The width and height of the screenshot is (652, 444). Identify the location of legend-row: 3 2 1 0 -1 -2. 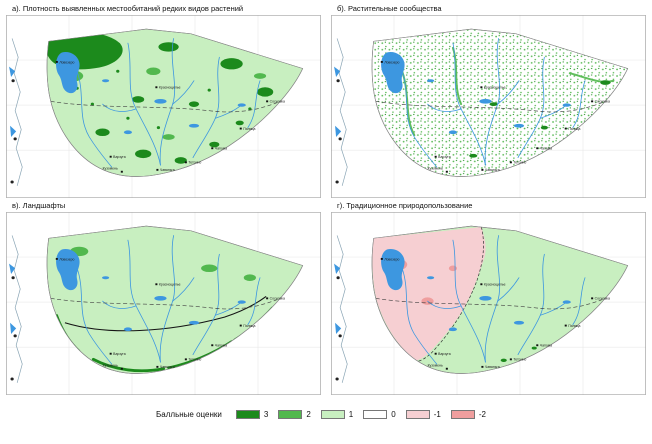
(365, 414).